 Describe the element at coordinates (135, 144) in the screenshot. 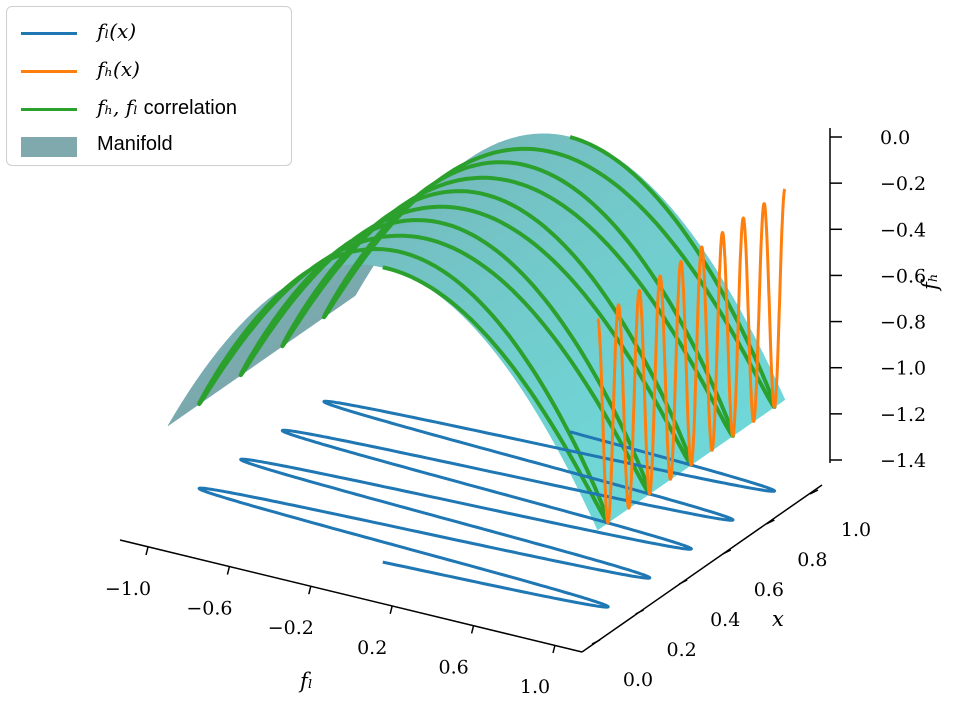

I see `legend-label-manifold: Manifold` at that location.